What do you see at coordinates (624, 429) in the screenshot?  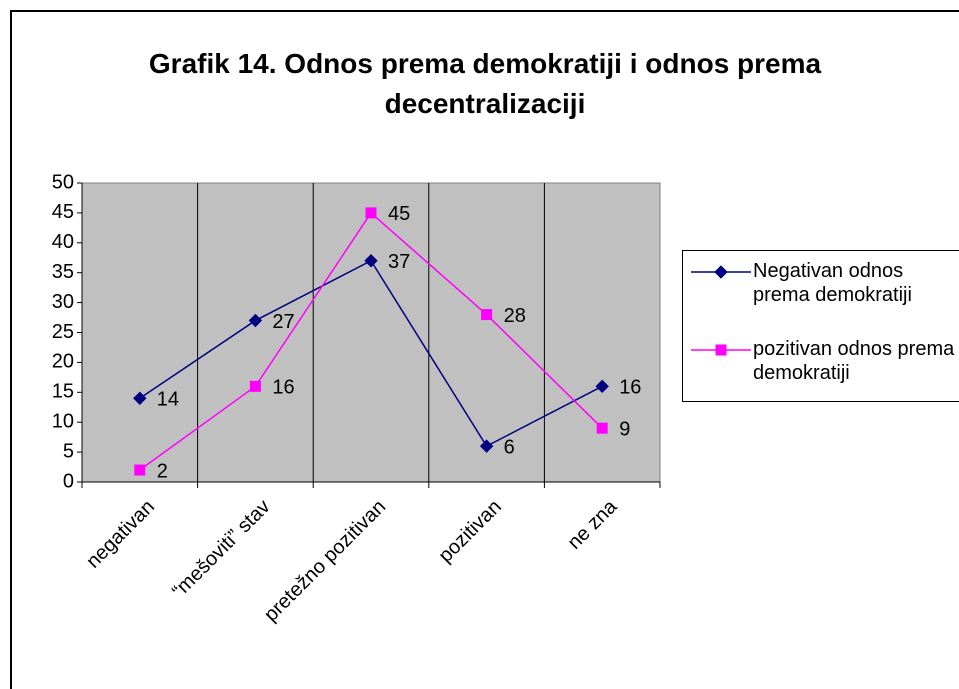 I see `data-label: 9` at bounding box center [624, 429].